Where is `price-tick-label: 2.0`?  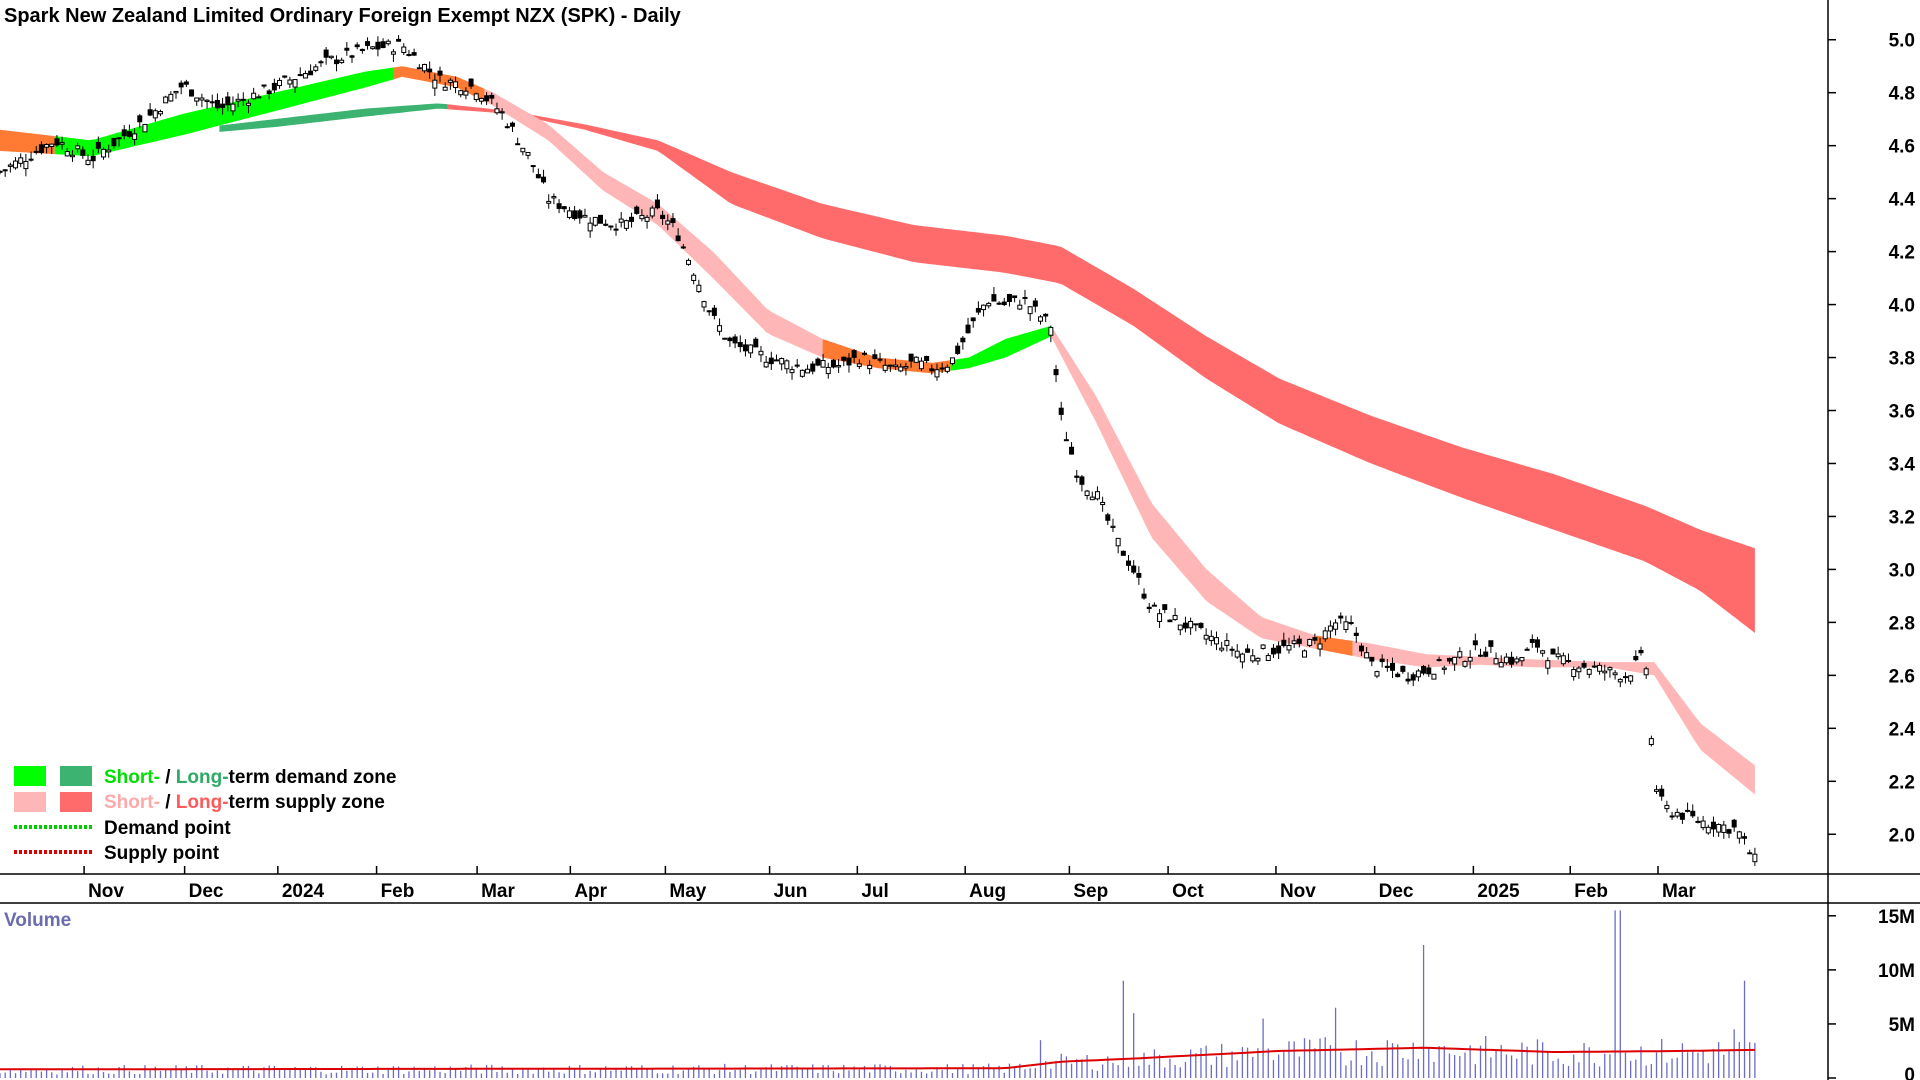
price-tick-label: 2.0 is located at coordinates (1902, 835).